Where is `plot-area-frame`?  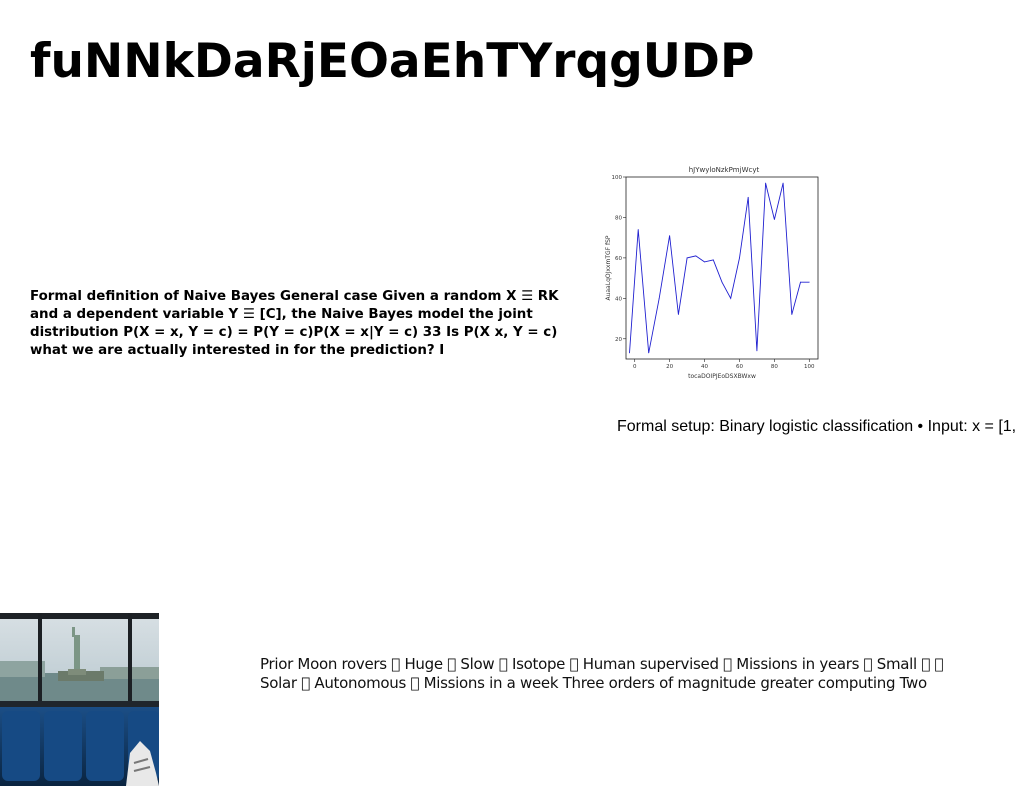
plot-area-frame is located at coordinates (722, 268).